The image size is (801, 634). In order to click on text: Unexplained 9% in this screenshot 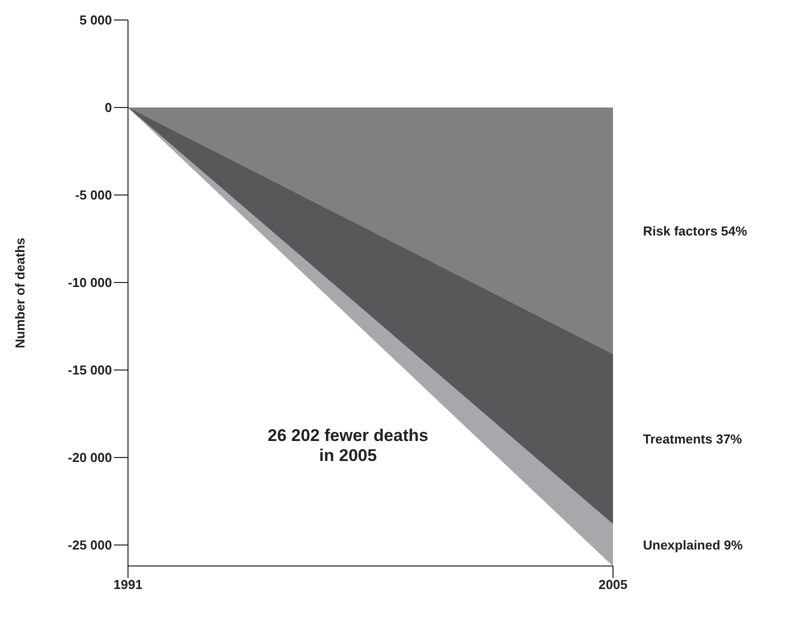, I will do `click(693, 545)`.